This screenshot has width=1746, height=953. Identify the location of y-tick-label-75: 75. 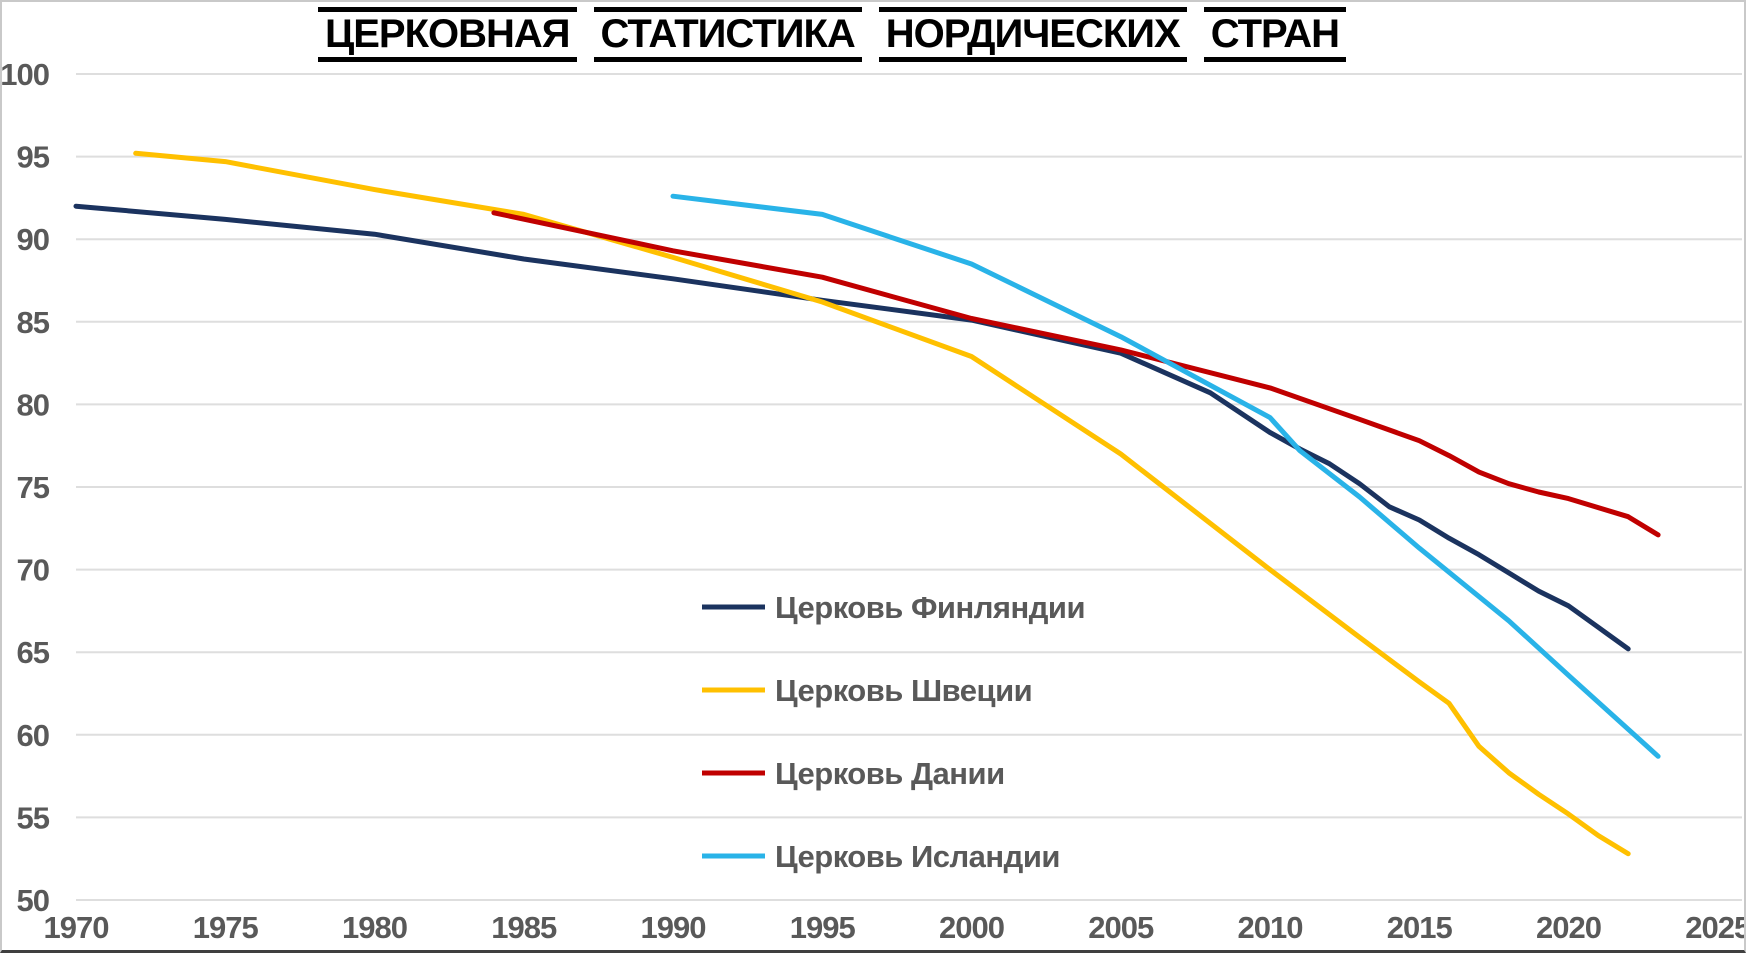
(33, 487).